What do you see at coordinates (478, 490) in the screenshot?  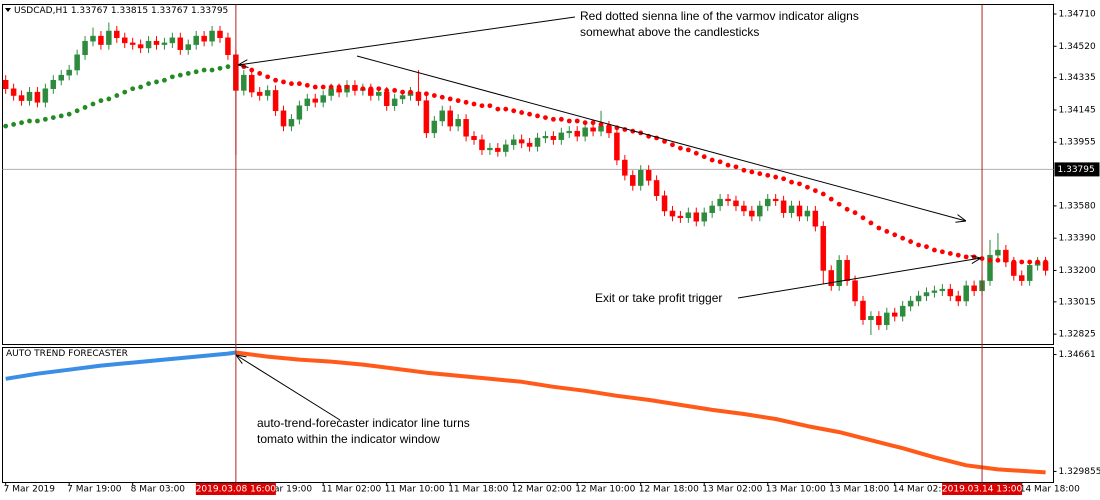 I see `x-tick-label: 11 Mar 18:00` at bounding box center [478, 490].